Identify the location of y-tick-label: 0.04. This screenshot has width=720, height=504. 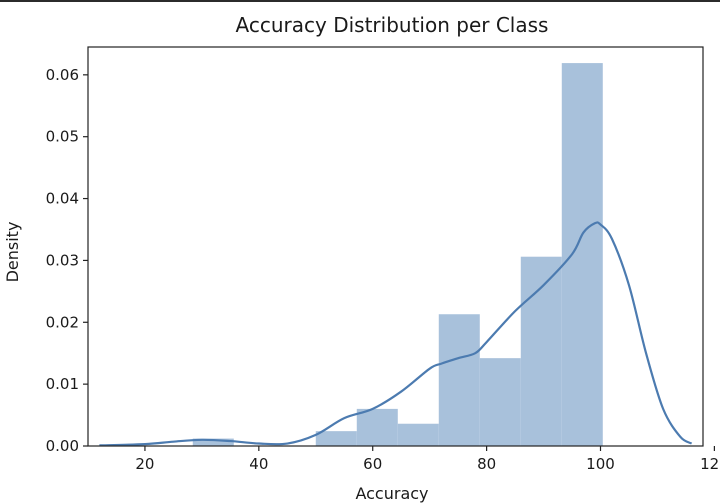
(62, 199).